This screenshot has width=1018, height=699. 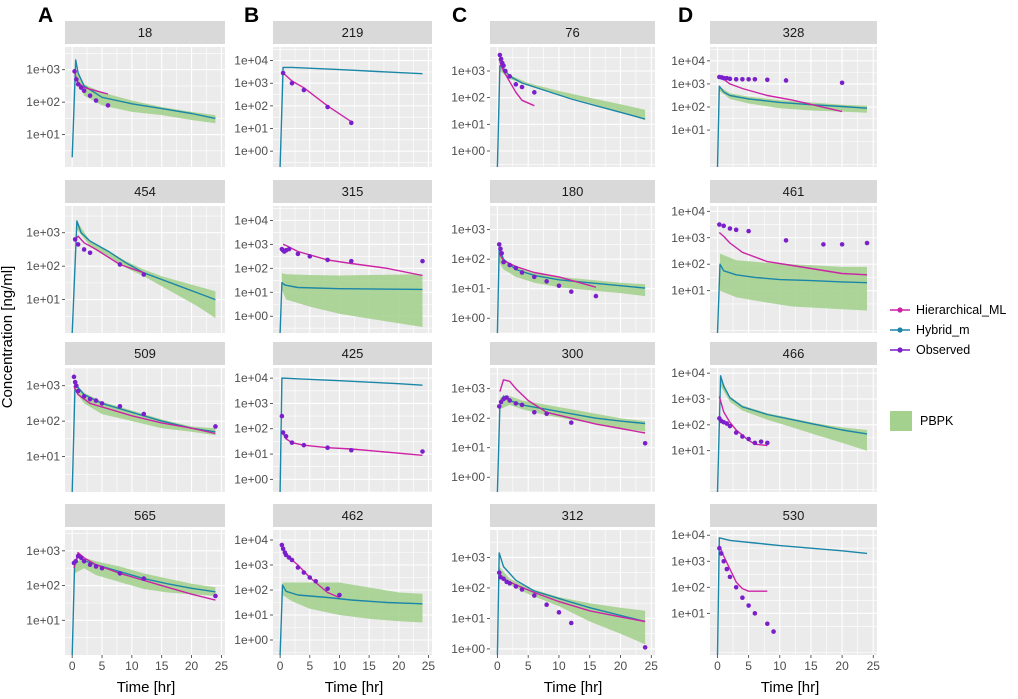 What do you see at coordinates (900, 350) in the screenshot?
I see `legend-key-observed-dot` at bounding box center [900, 350].